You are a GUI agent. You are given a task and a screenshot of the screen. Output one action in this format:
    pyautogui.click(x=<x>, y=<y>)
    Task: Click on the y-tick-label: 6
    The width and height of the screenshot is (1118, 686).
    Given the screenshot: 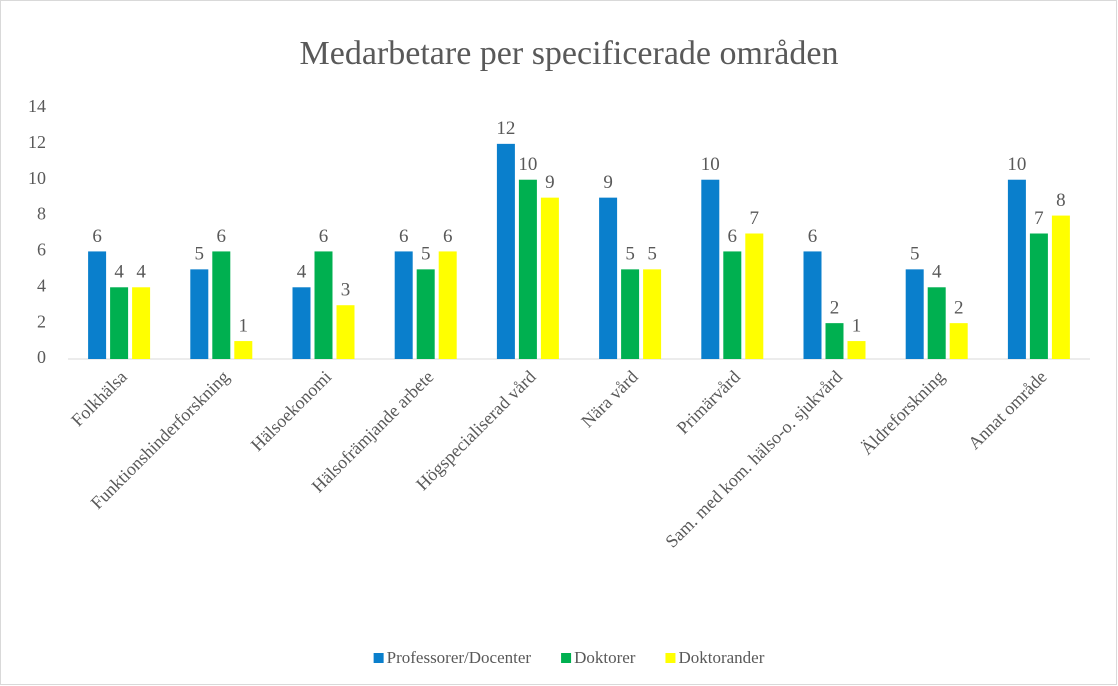 What is the action you would take?
    pyautogui.click(x=41, y=250)
    